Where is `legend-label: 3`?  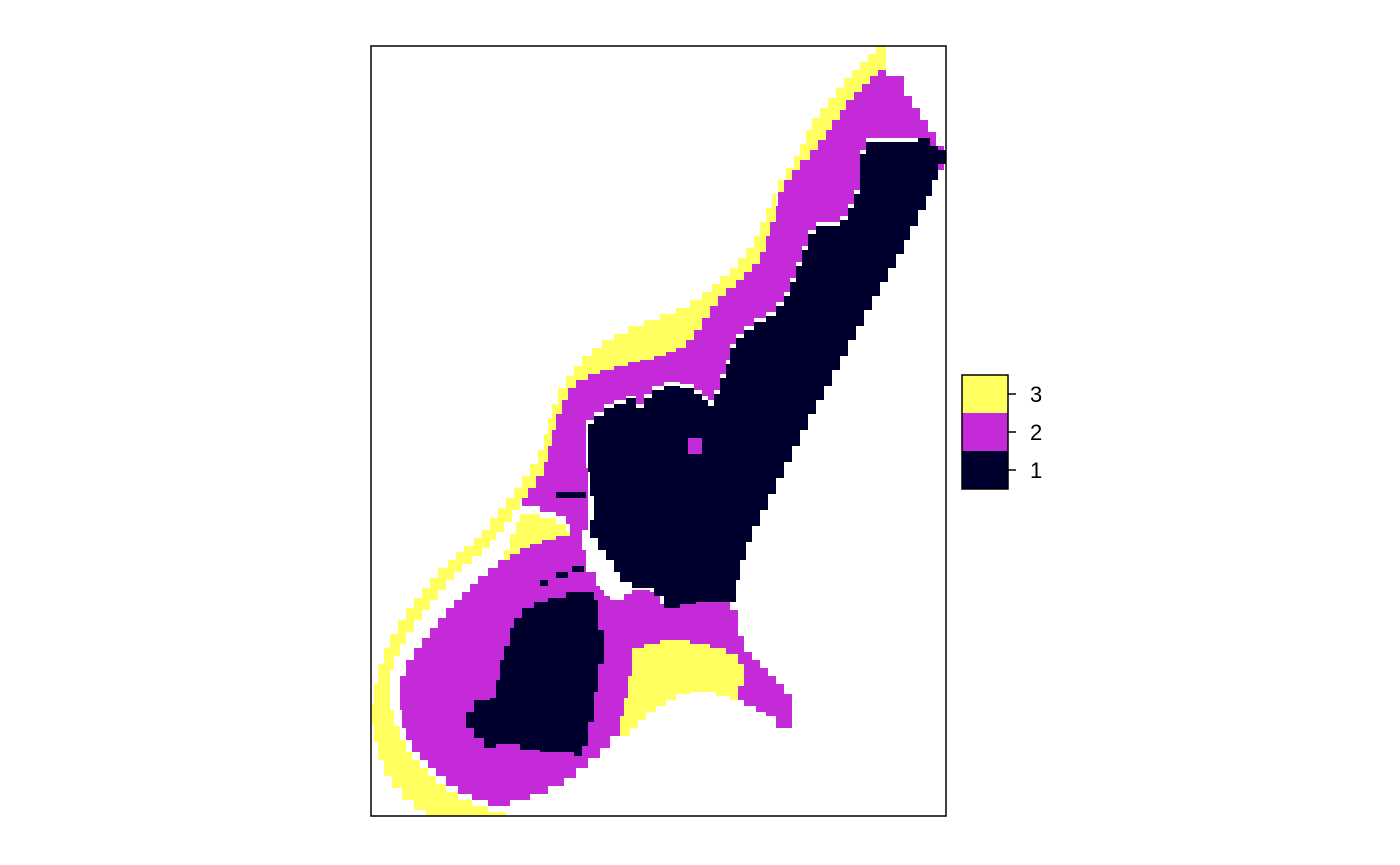
legend-label: 3 is located at coordinates (1036, 394).